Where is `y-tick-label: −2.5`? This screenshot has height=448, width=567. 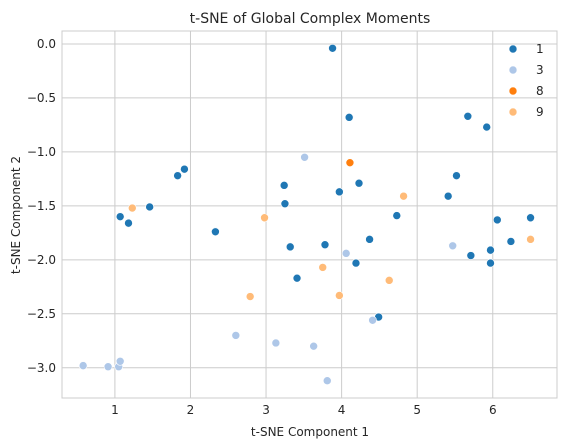 y-tick-label: −2.5 is located at coordinates (41, 314).